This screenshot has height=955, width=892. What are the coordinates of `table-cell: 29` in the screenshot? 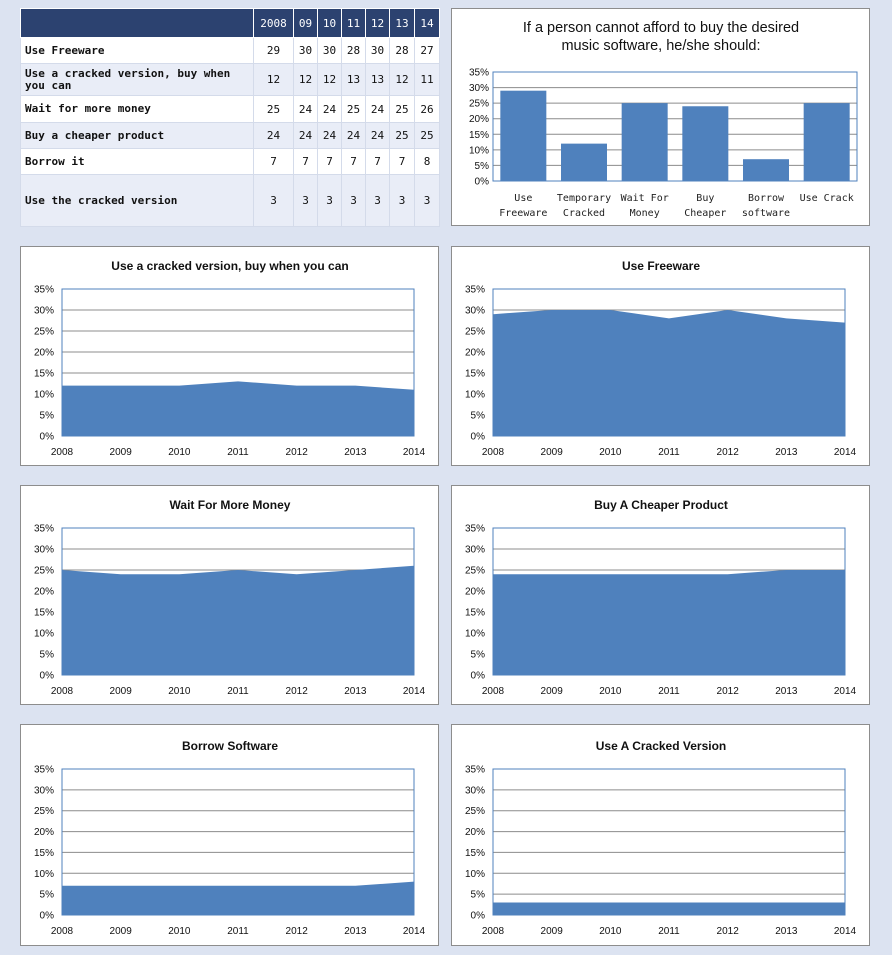 It's located at (273, 50).